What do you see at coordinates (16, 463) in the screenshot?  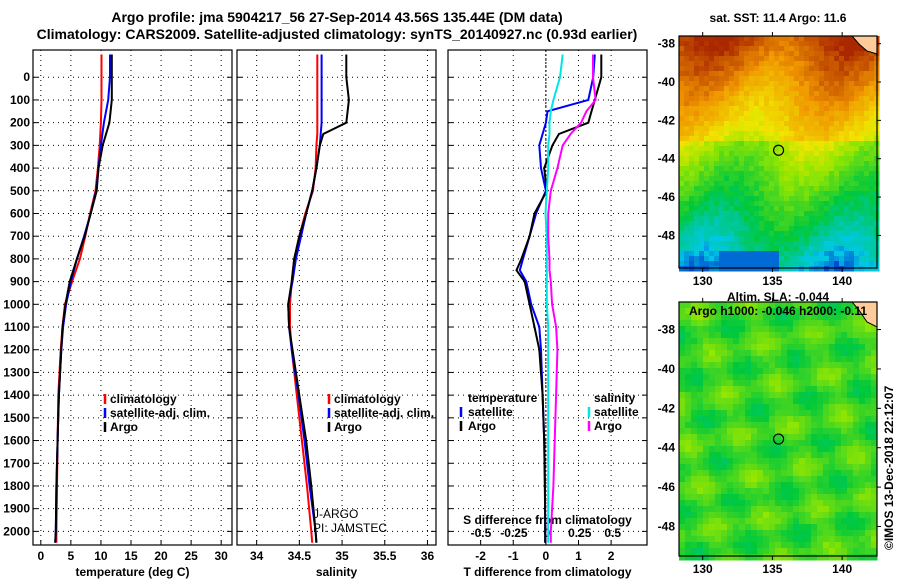 I see `y-tick-label: 1700` at bounding box center [16, 463].